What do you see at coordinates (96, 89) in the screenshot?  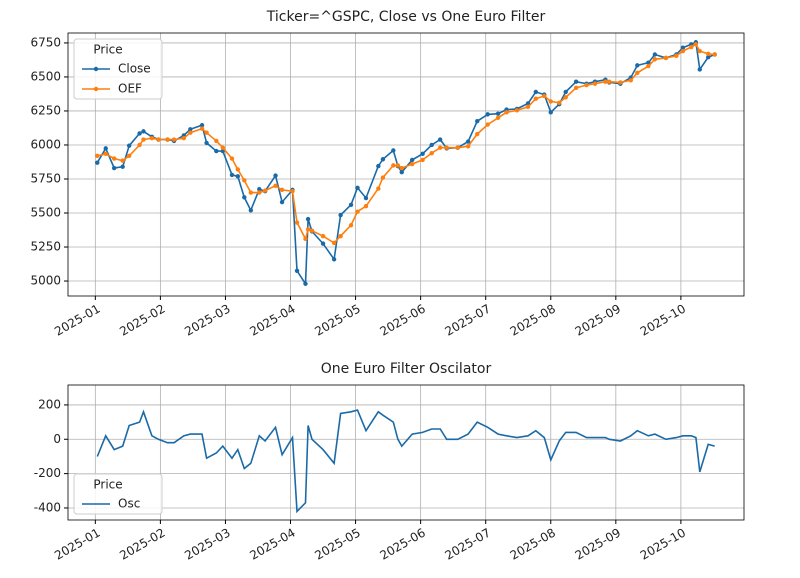 I see `legend-marker` at bounding box center [96, 89].